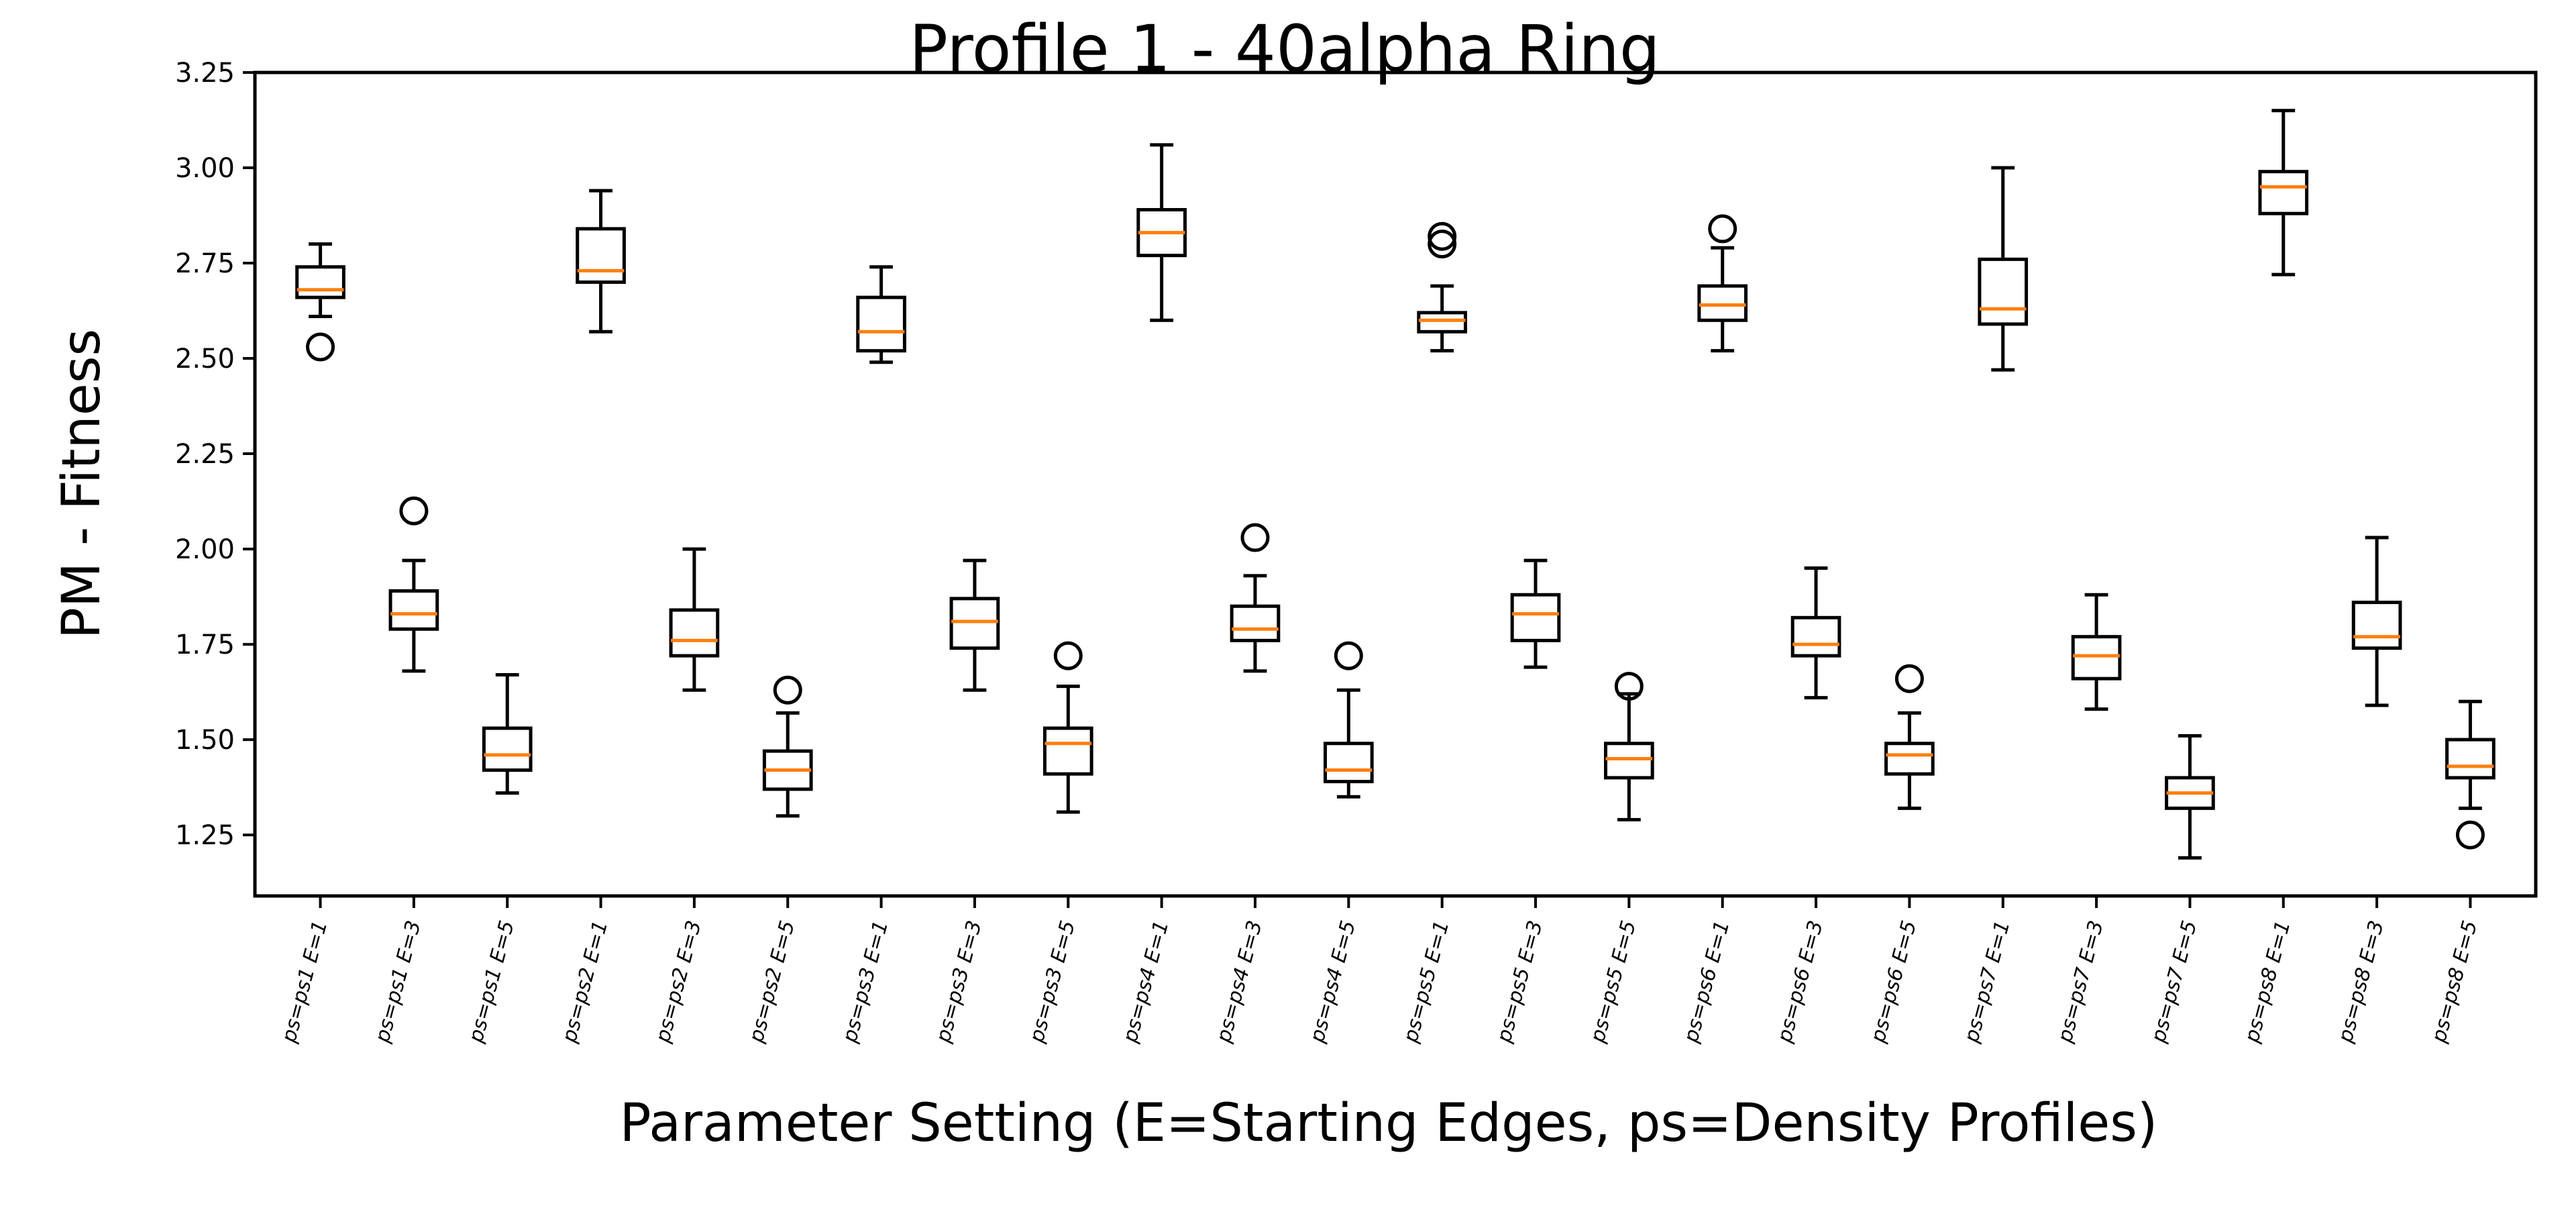 Image resolution: width=2576 pixels, height=1208 pixels. I want to click on y-tick-label: 1.25, so click(205, 836).